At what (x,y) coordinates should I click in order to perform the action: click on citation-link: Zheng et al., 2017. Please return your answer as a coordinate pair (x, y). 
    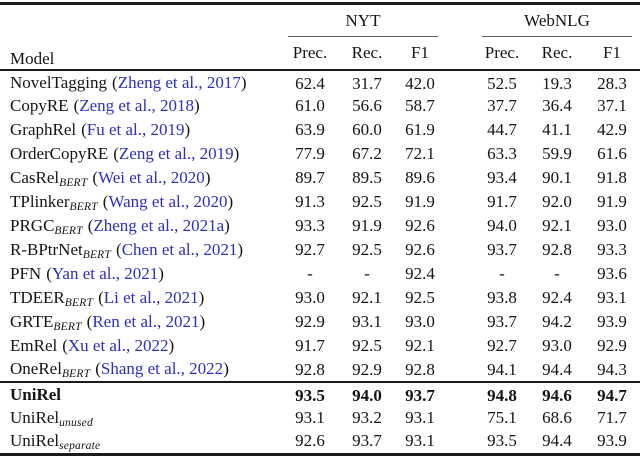
    Looking at the image, I should click on (179, 82).